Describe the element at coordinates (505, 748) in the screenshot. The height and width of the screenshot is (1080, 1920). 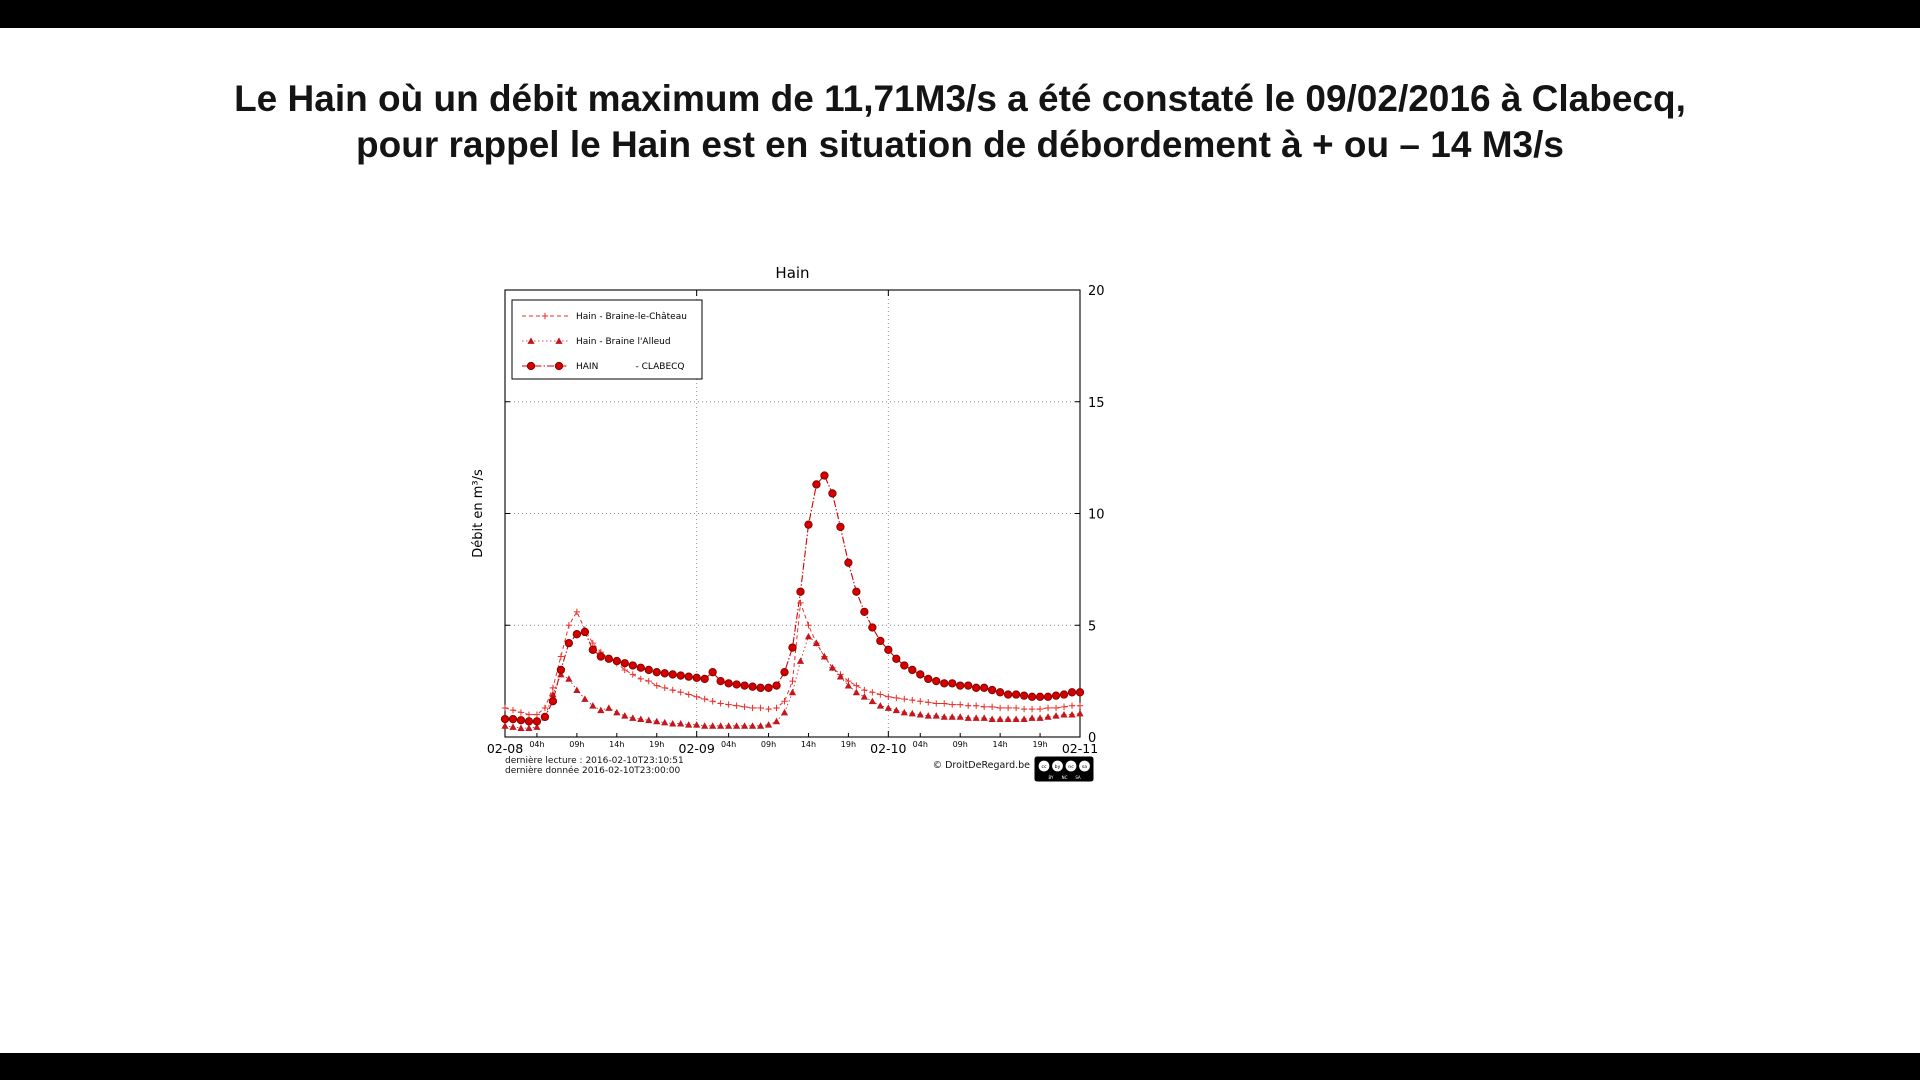
I see `x-major-label: 02-08` at that location.